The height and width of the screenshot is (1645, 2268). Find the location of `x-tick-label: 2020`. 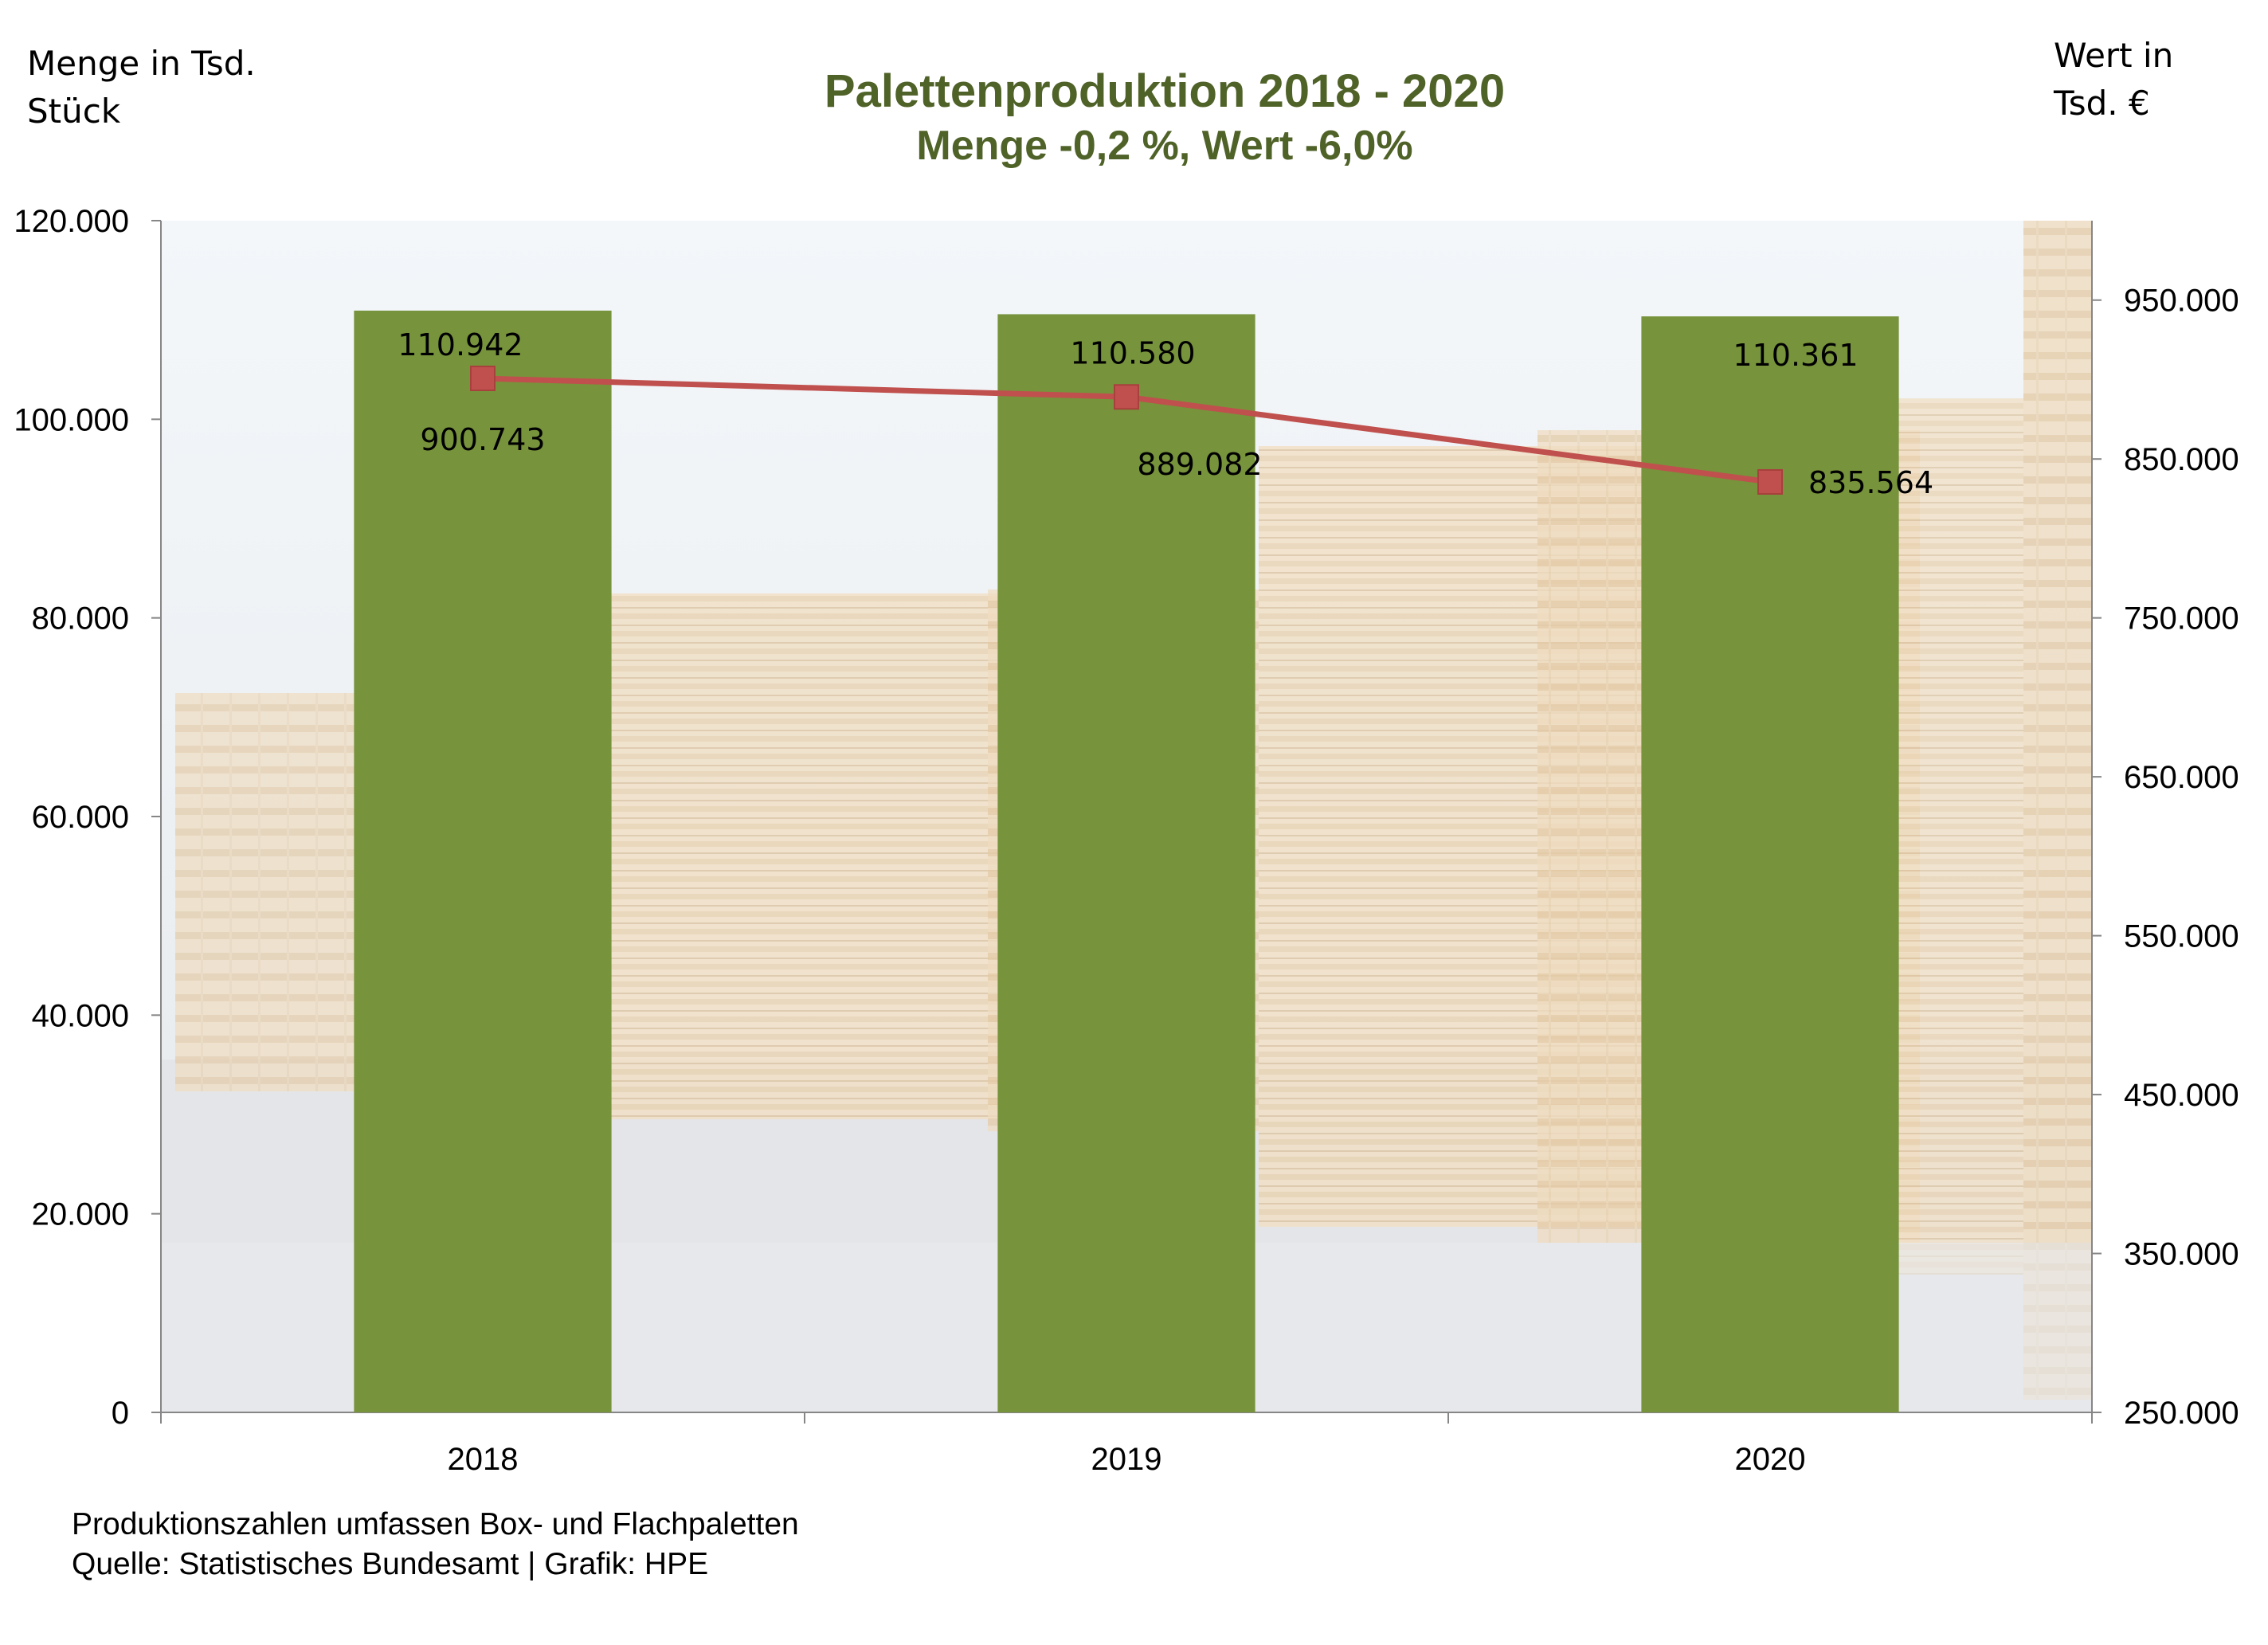

x-tick-label: 2020 is located at coordinates (1771, 1459).